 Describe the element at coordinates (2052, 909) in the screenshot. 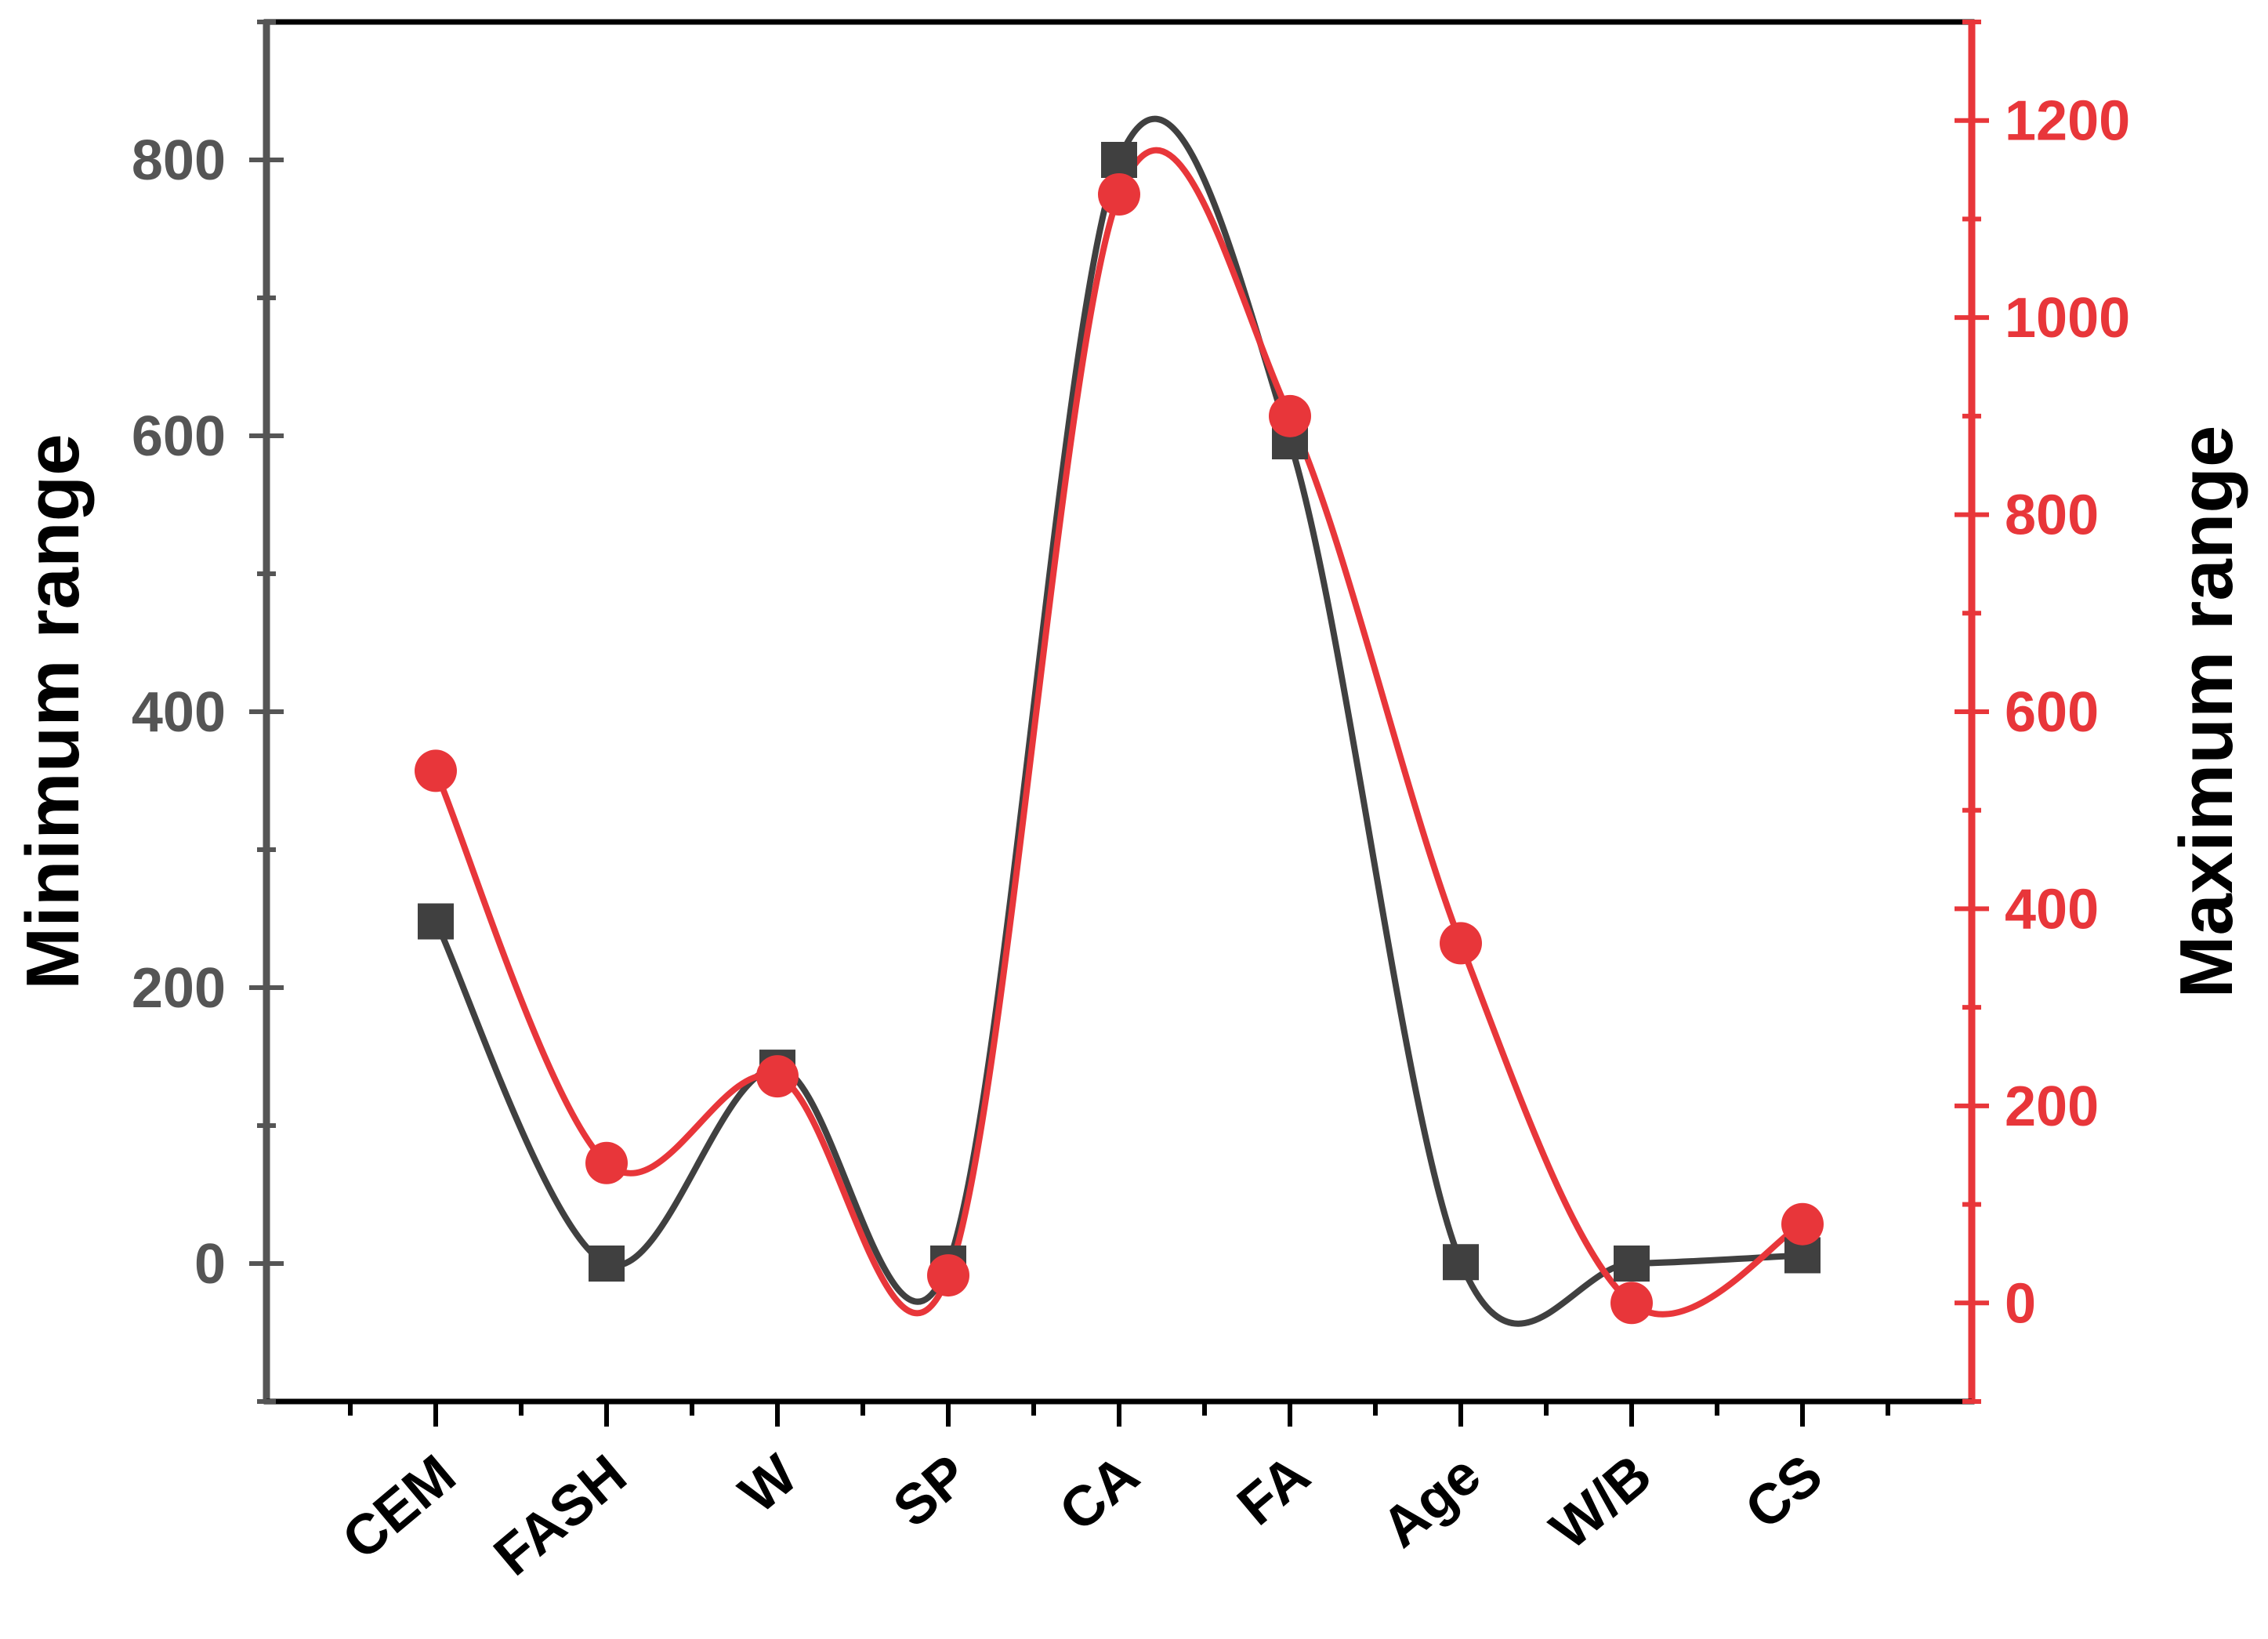

I see `right-tick-label: 400` at that location.